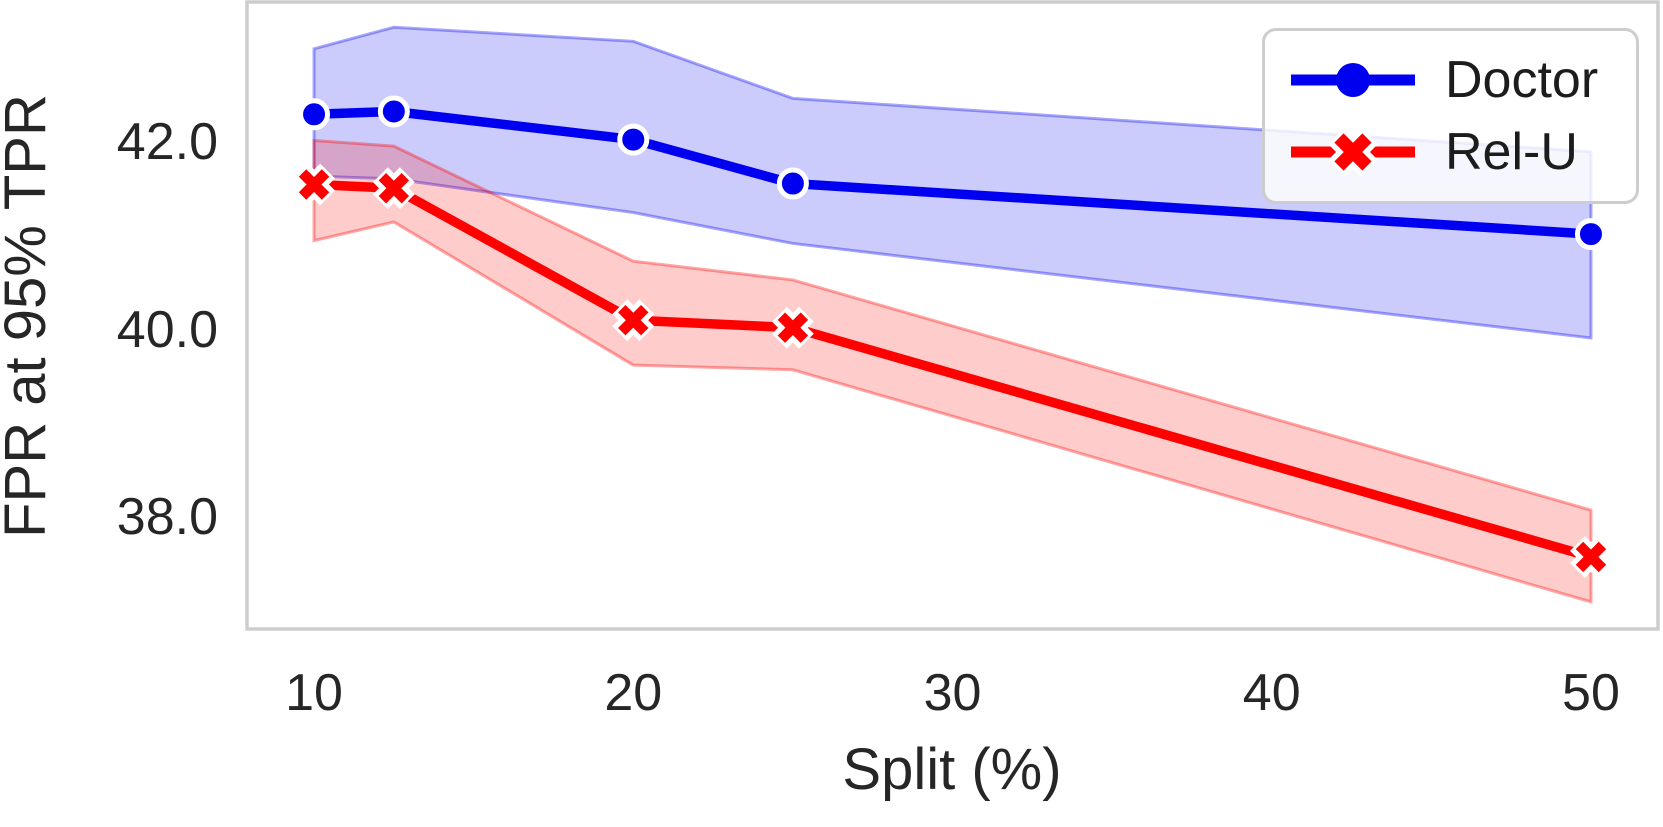 This screenshot has height=827, width=1663. Describe the element at coordinates (952, 693) in the screenshot. I see `x-tick-label: 30` at that location.